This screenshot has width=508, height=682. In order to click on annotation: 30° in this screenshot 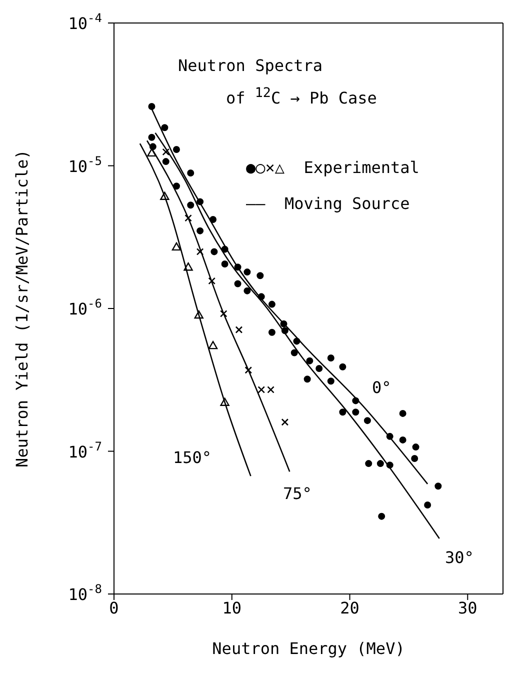, I will do `click(459, 557)`.